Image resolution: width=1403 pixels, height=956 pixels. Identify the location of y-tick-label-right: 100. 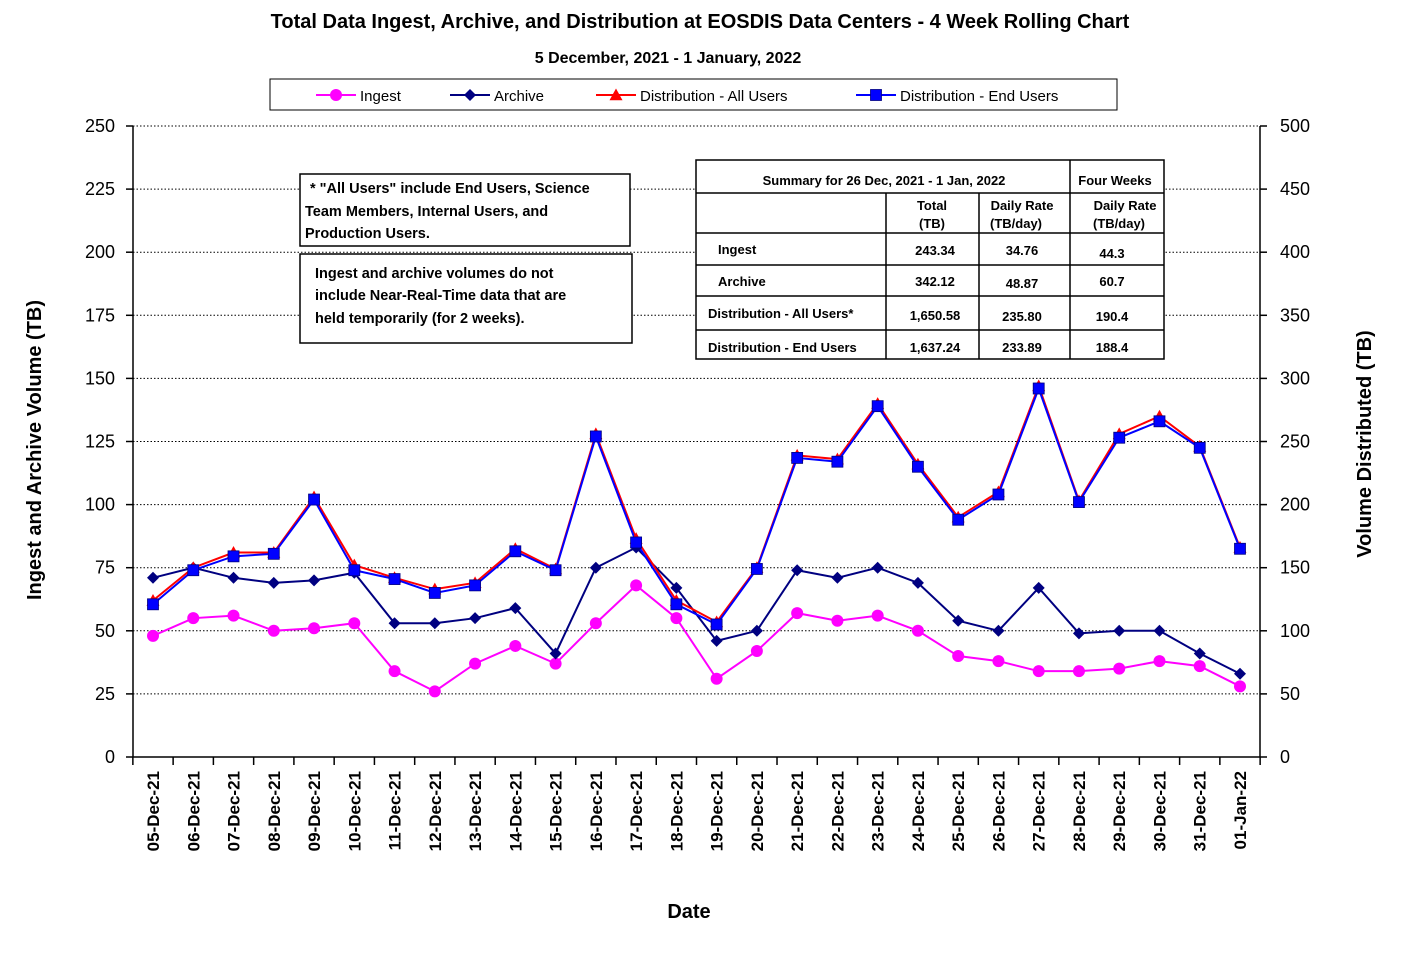
(1295, 631).